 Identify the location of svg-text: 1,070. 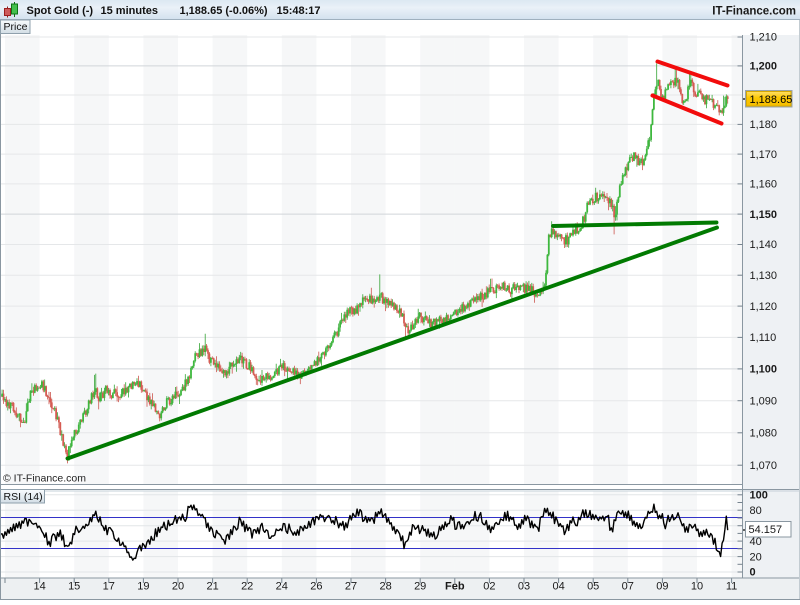
(764, 466).